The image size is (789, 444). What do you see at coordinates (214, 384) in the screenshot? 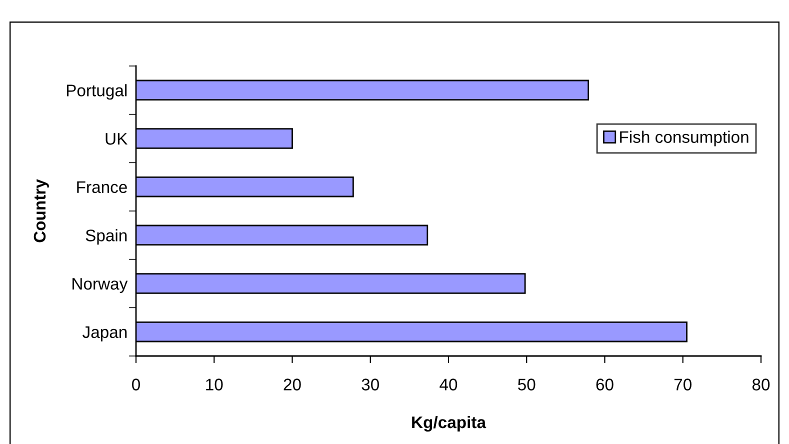
I see `x-tick-label: 10` at bounding box center [214, 384].